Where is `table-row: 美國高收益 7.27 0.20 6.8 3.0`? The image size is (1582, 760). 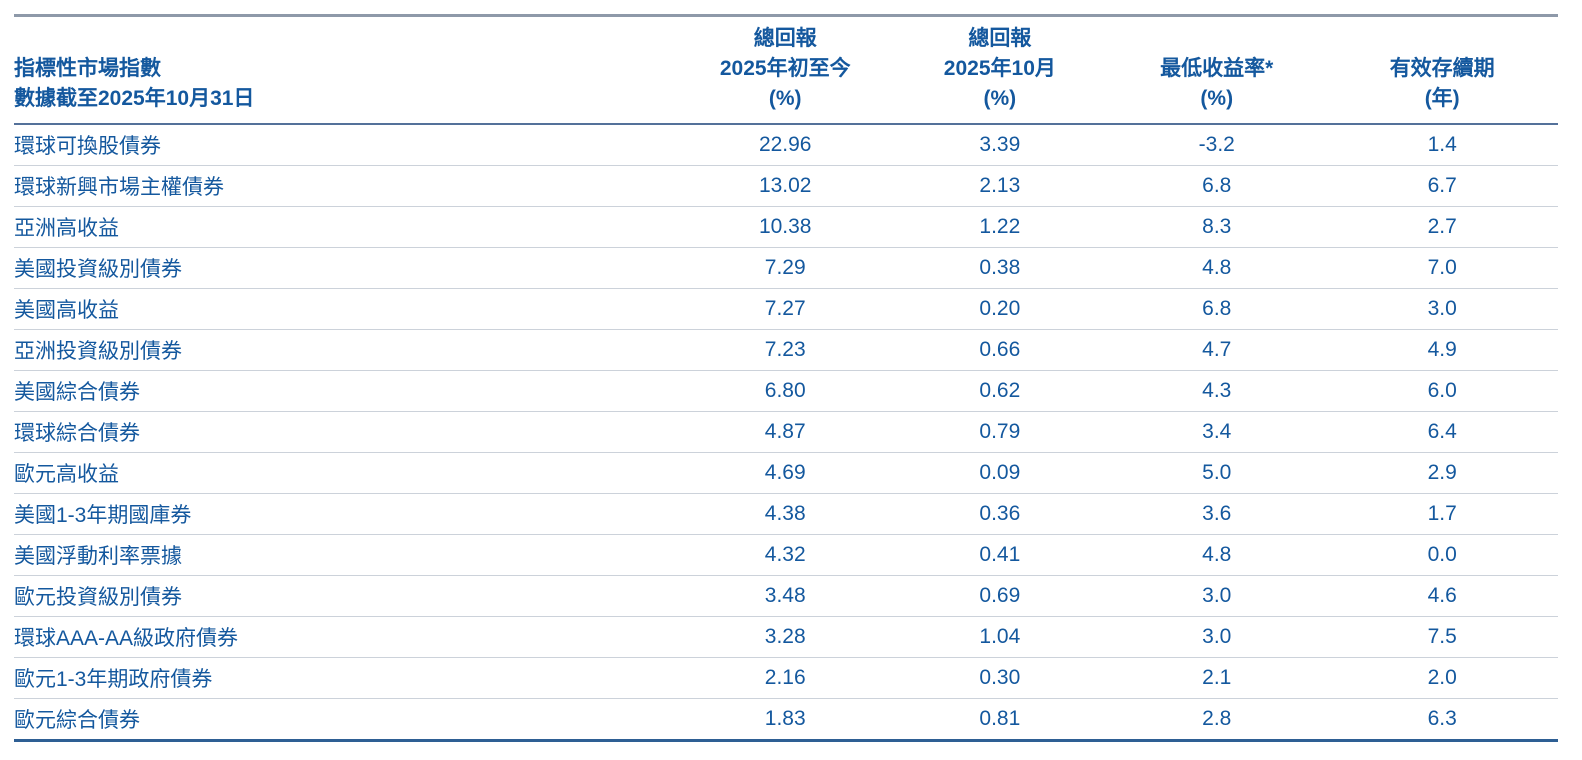 table-row: 美國高收益 7.27 0.20 6.8 3.0 is located at coordinates (786, 309).